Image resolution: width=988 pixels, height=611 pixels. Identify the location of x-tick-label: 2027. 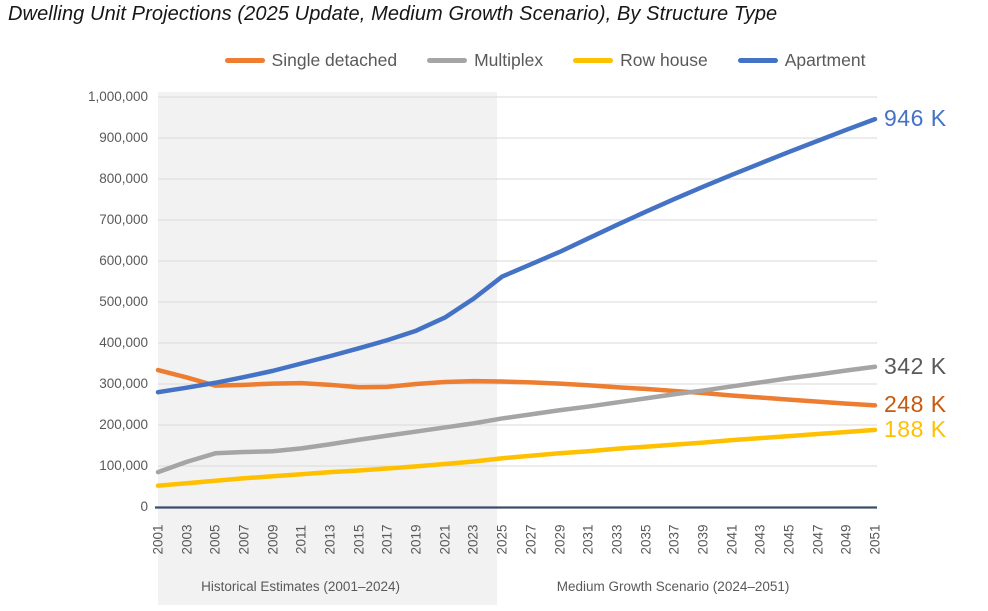
(531, 539).